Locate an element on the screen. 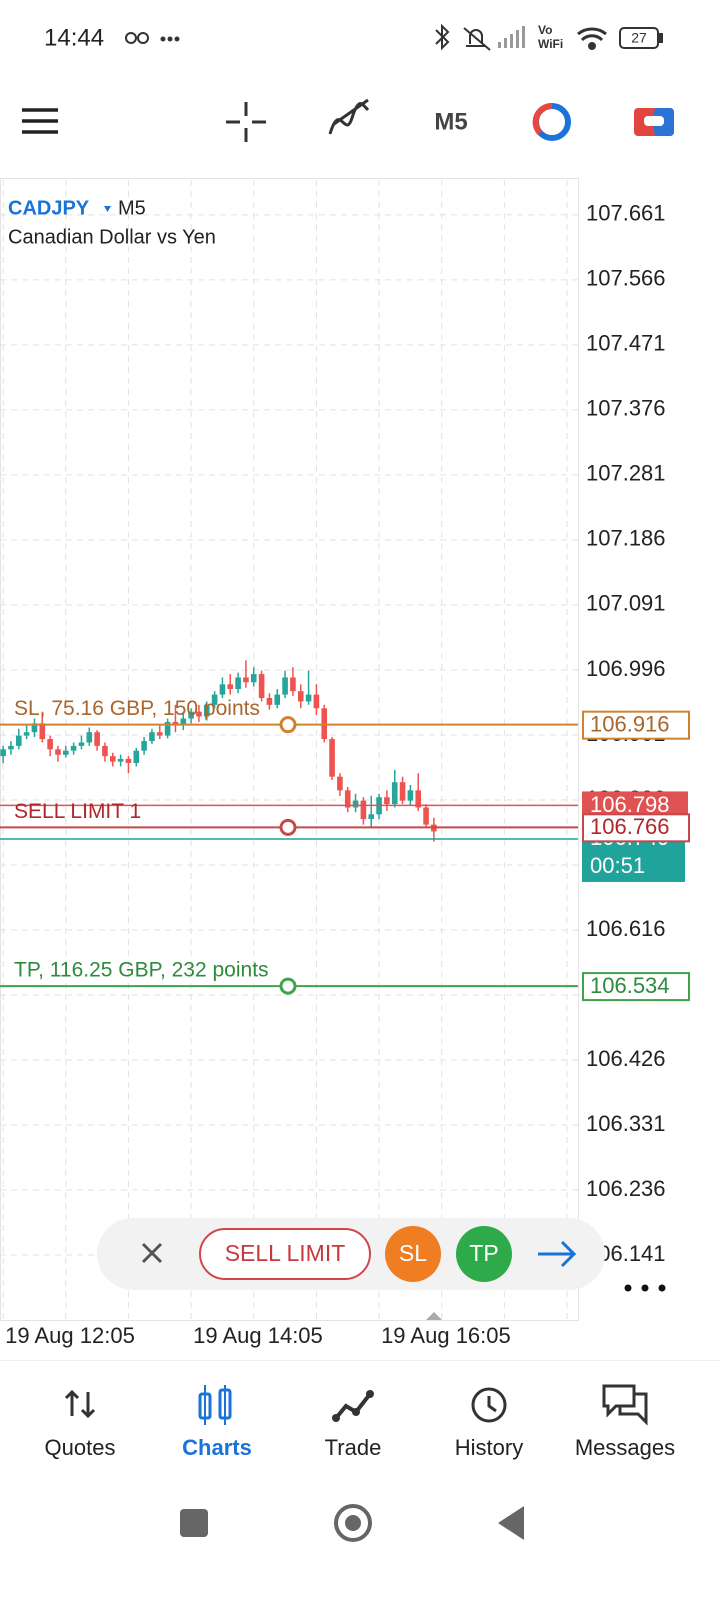 The height and width of the screenshot is (1605, 720). symbol-dropdown is located at coordinates (107, 209).